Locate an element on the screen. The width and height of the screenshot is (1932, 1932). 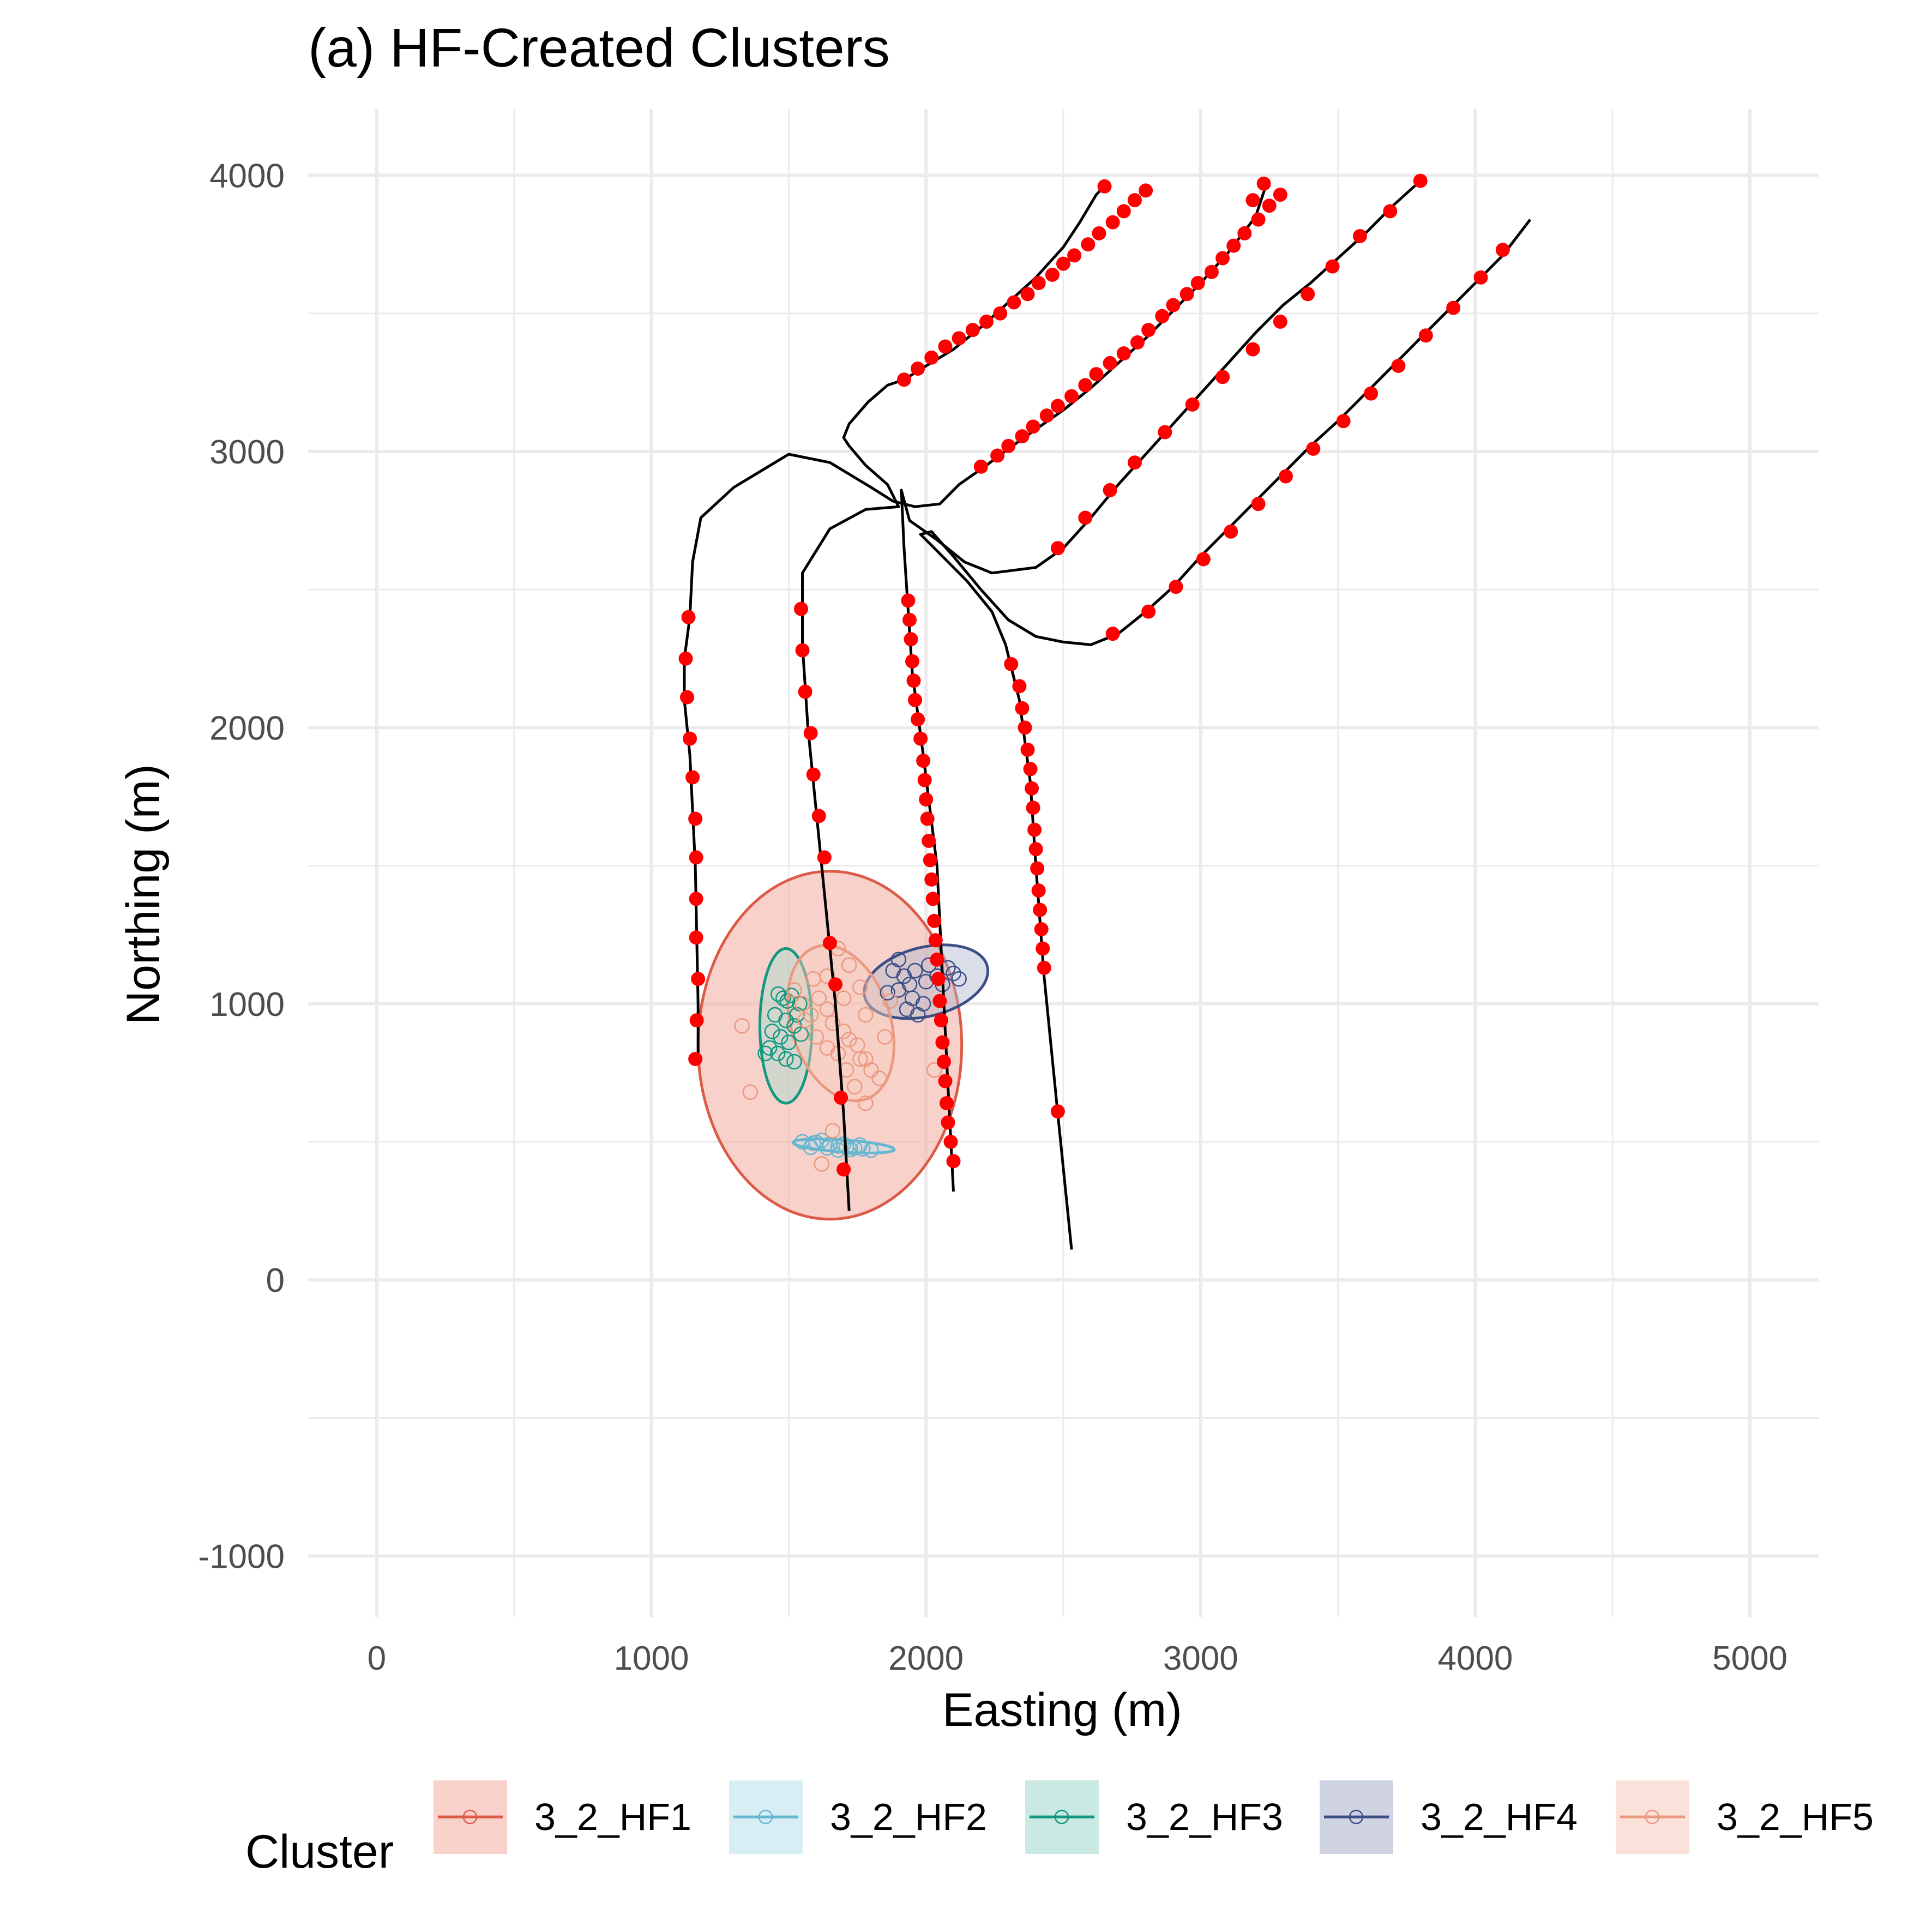
x-tick-label: 3000 is located at coordinates (1200, 1658).